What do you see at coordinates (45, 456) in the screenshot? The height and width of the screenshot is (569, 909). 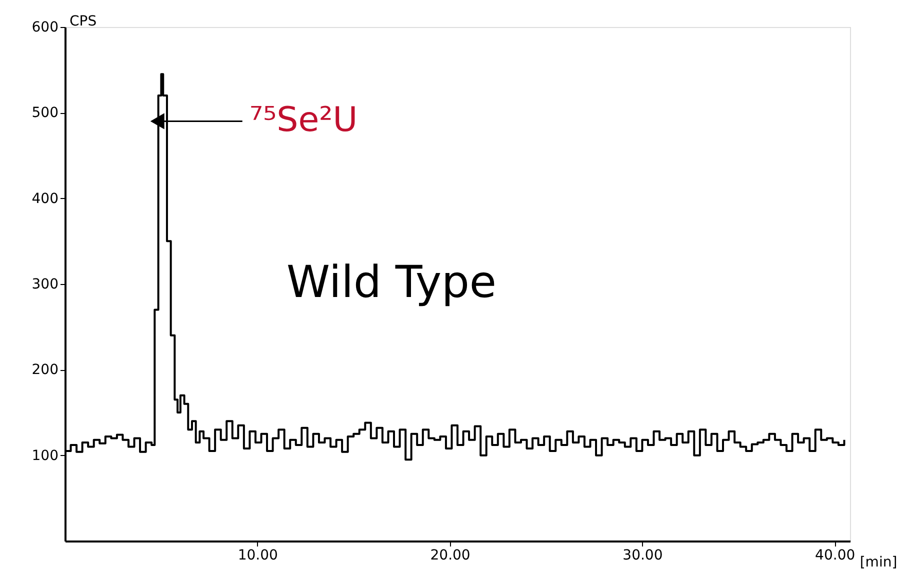 I see `y-tick-label: 100` at bounding box center [45, 456].